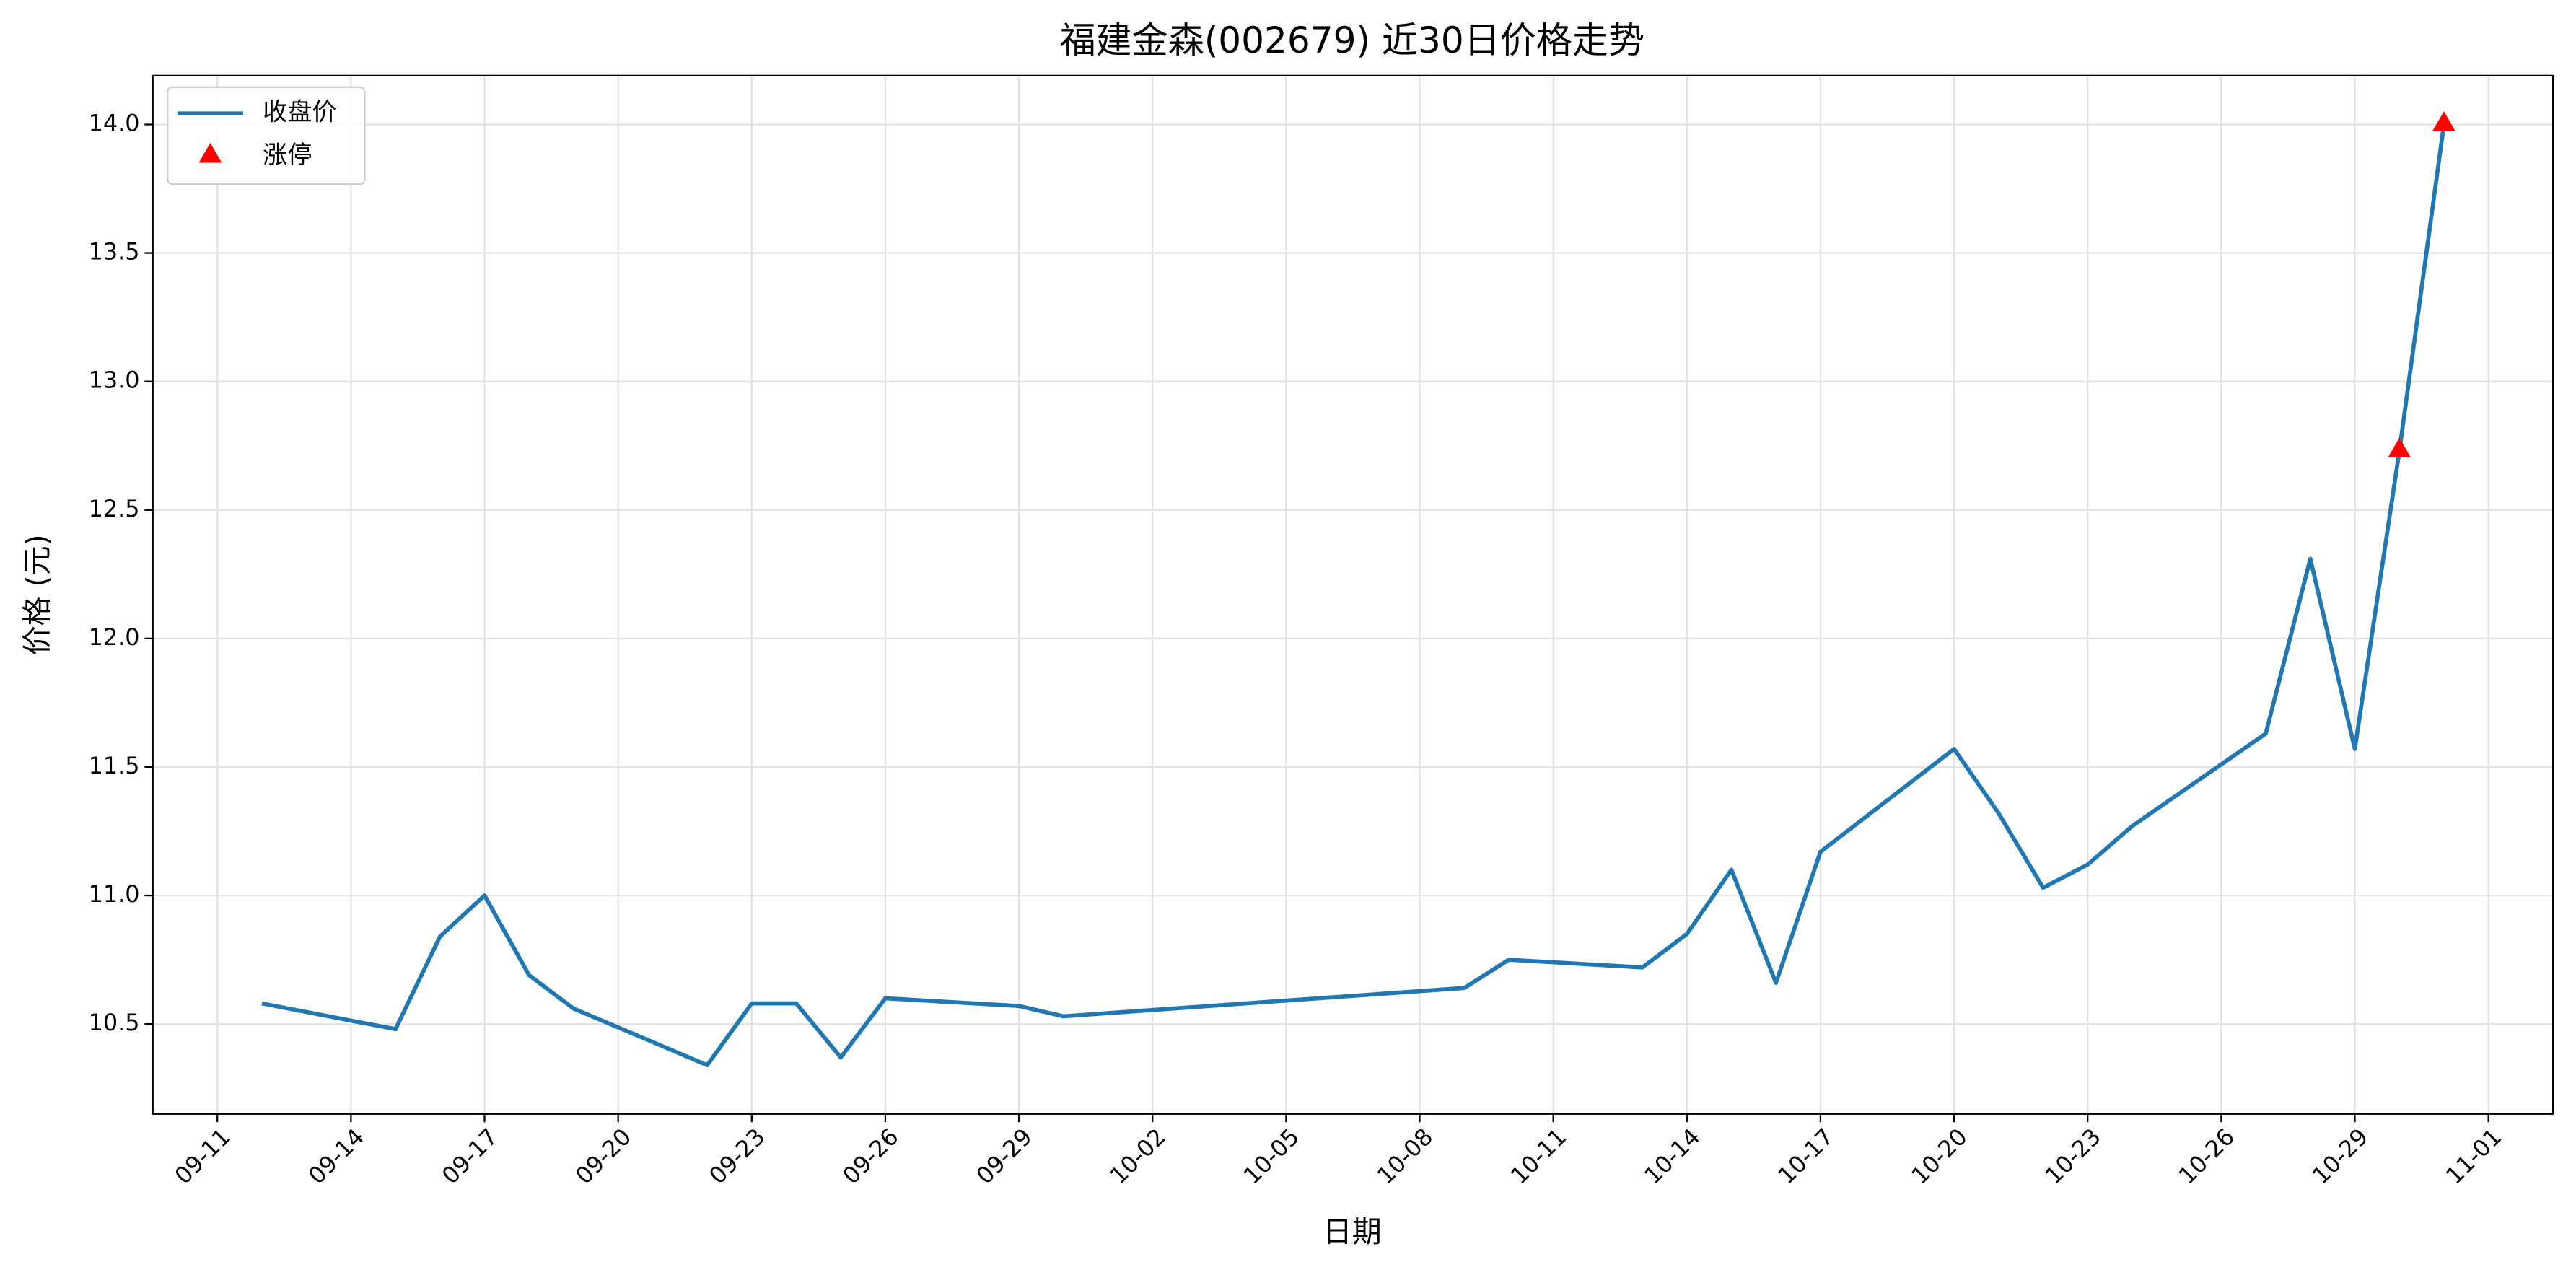  What do you see at coordinates (114, 1023) in the screenshot?
I see `y-tick-label: 10.5` at bounding box center [114, 1023].